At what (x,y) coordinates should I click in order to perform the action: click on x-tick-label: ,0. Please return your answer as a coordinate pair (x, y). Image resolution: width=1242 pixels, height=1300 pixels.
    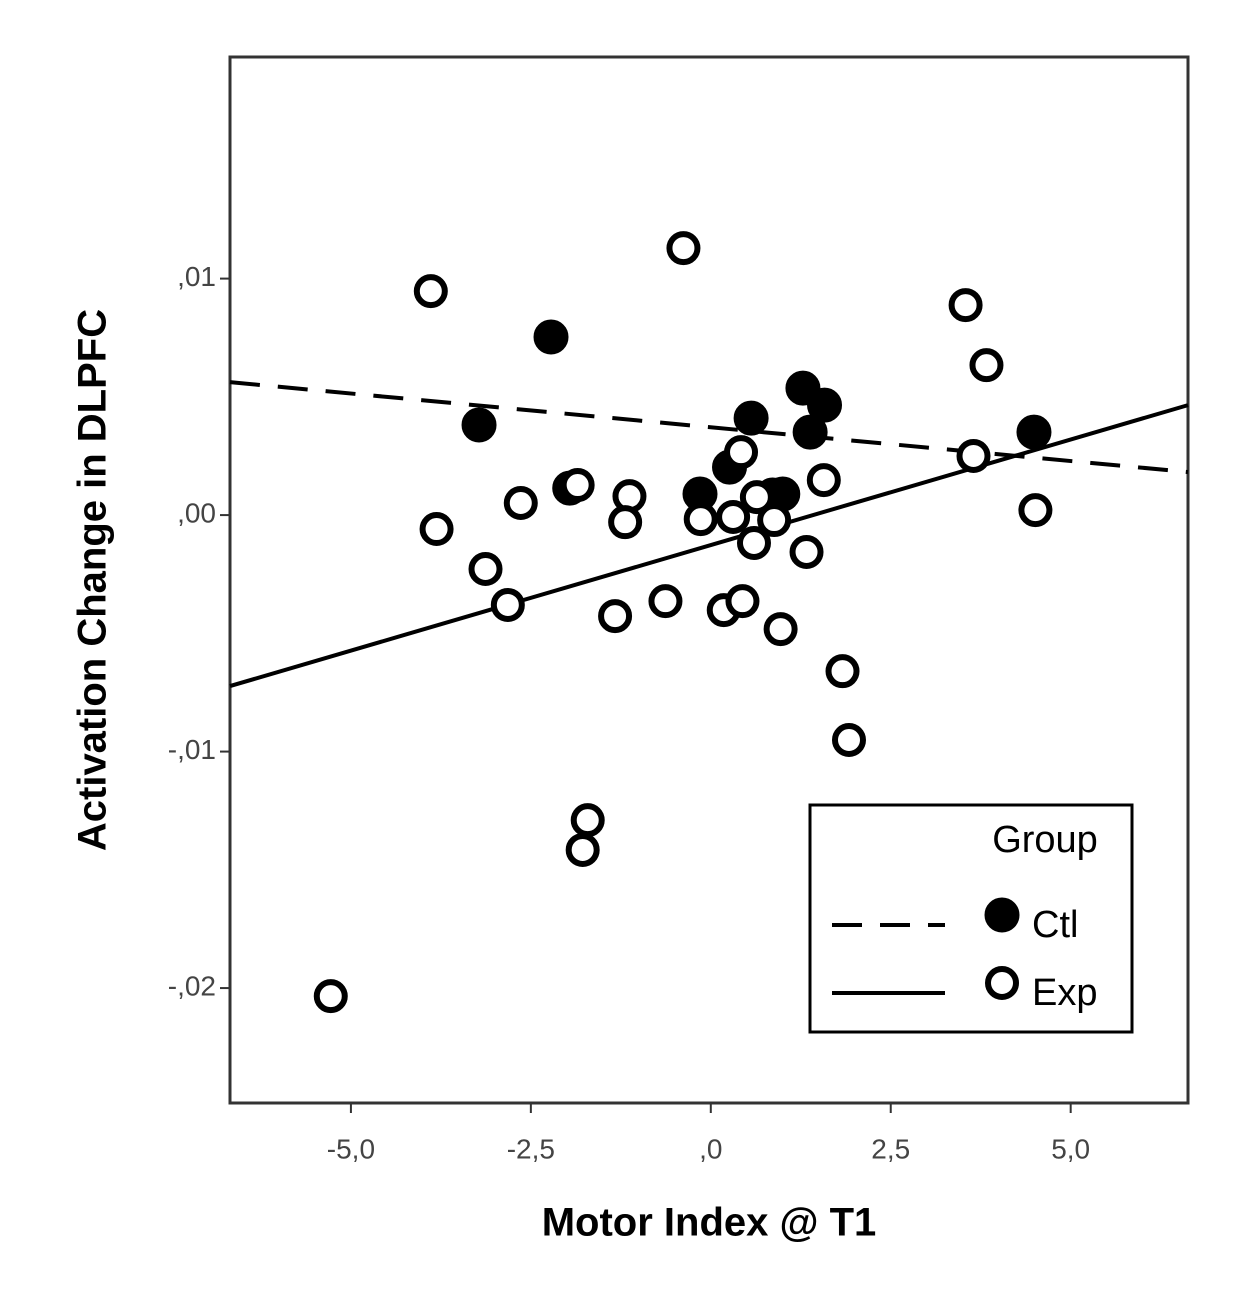
    Looking at the image, I should click on (710, 1148).